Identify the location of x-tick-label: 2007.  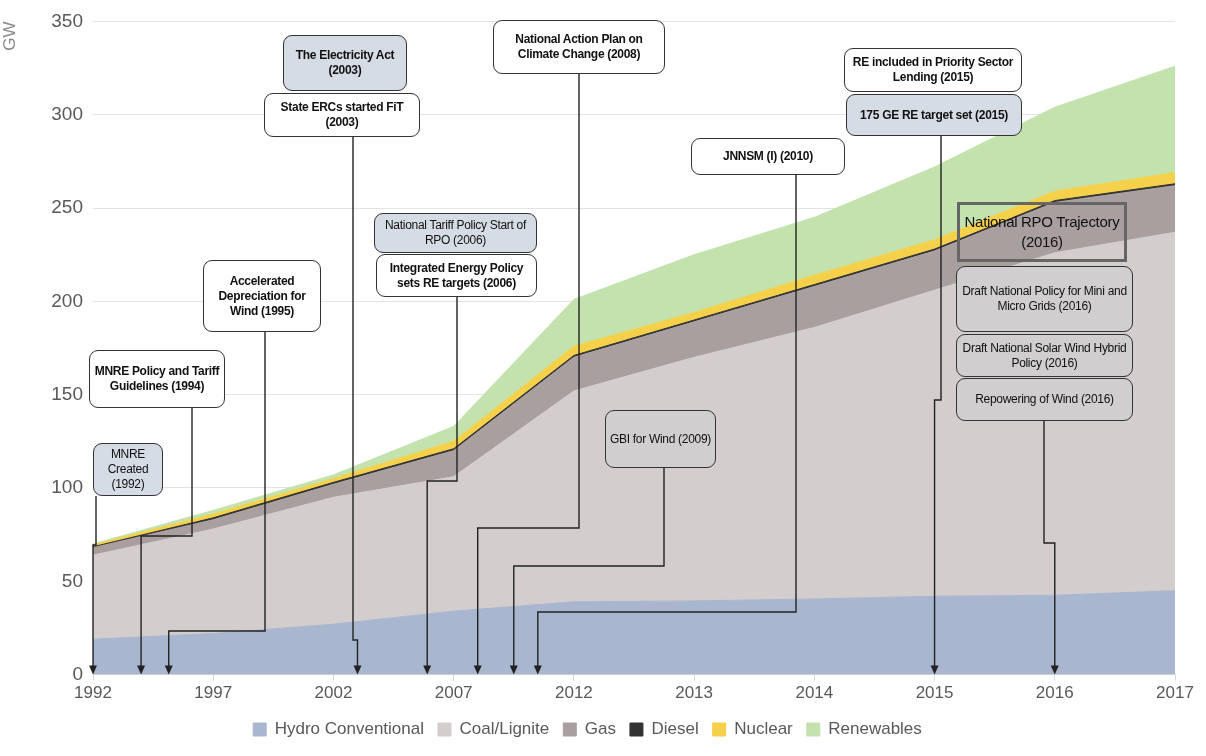
(453, 693).